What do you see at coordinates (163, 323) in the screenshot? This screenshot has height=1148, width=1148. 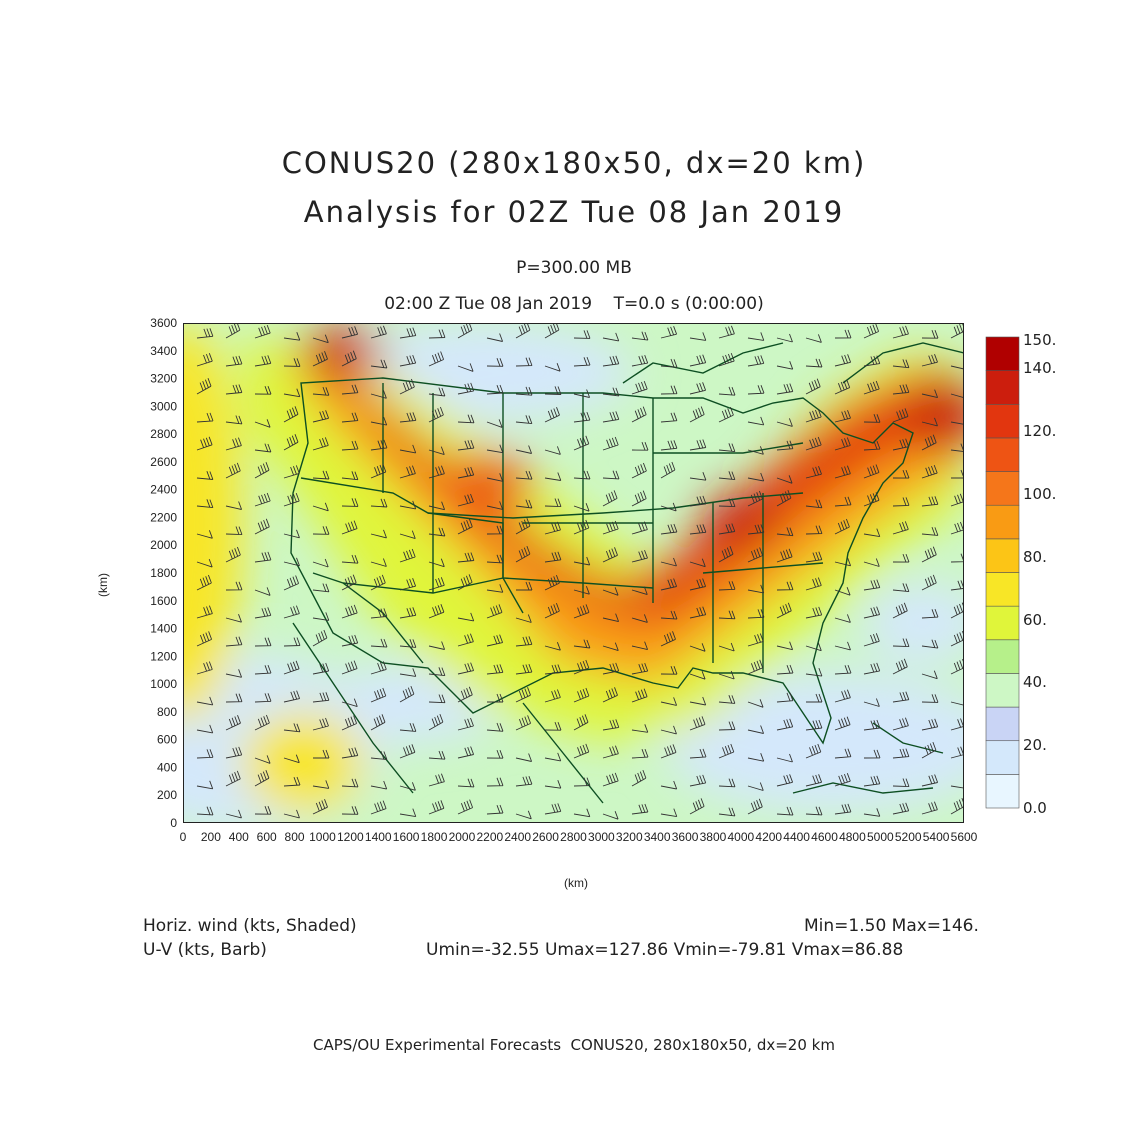 I see `y-tick-label: 3600` at bounding box center [163, 323].